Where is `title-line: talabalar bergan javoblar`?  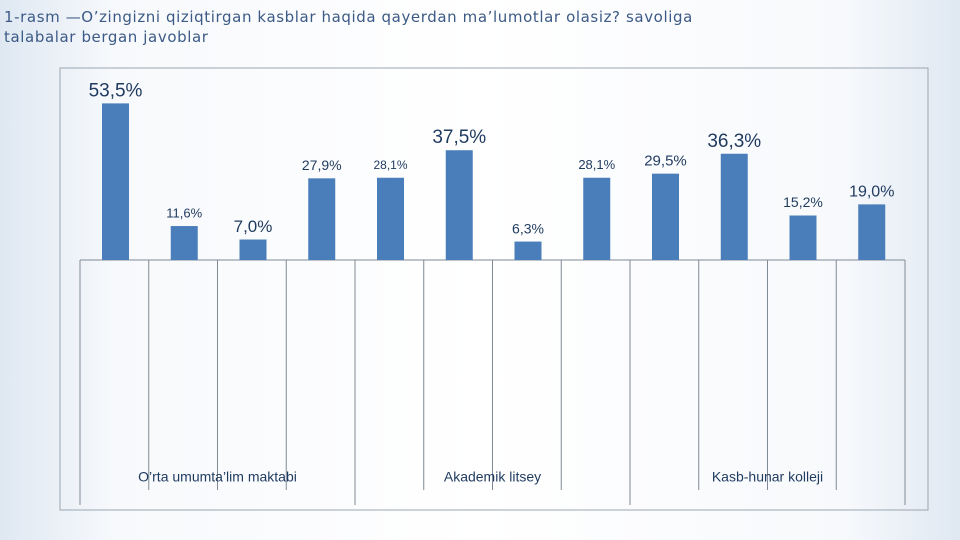 title-line: talabalar bergan javoblar is located at coordinates (106, 37).